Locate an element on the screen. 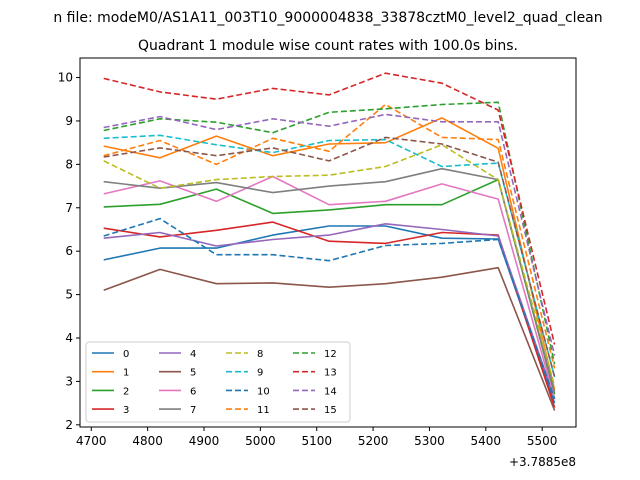 The image size is (640, 480). y-tick-label: 9 is located at coordinates (69, 121).